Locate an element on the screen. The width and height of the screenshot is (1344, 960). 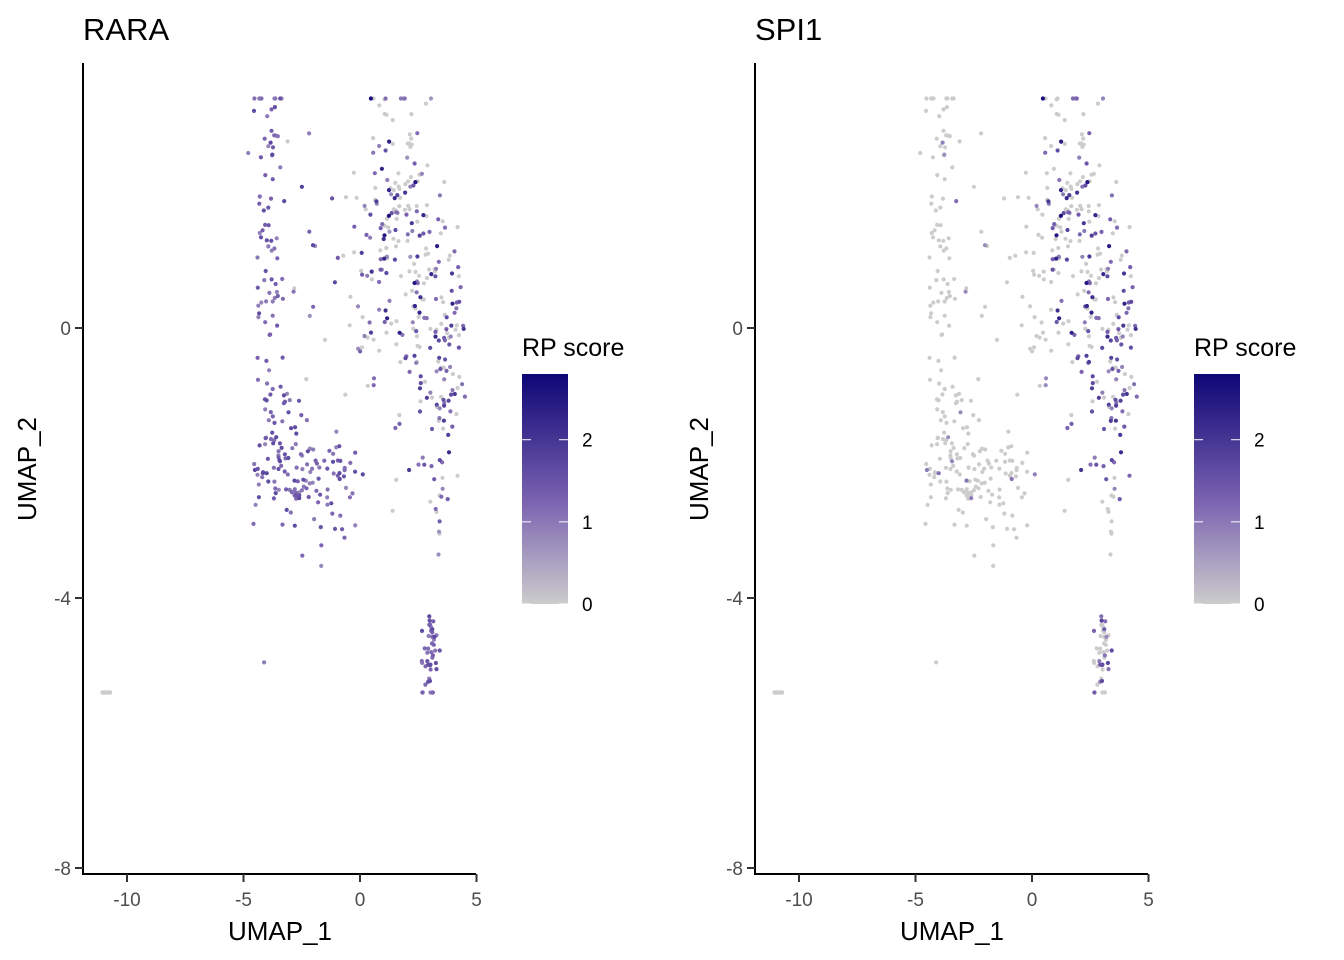
y-tick-label: -8 is located at coordinates (734, 869).